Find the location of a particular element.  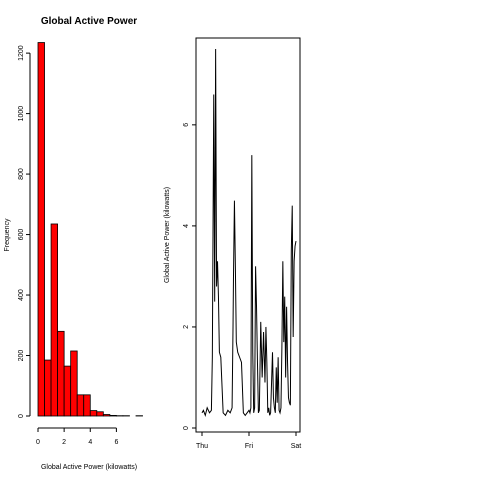

histogram-y-label: Frequency is located at coordinates (7, 235).